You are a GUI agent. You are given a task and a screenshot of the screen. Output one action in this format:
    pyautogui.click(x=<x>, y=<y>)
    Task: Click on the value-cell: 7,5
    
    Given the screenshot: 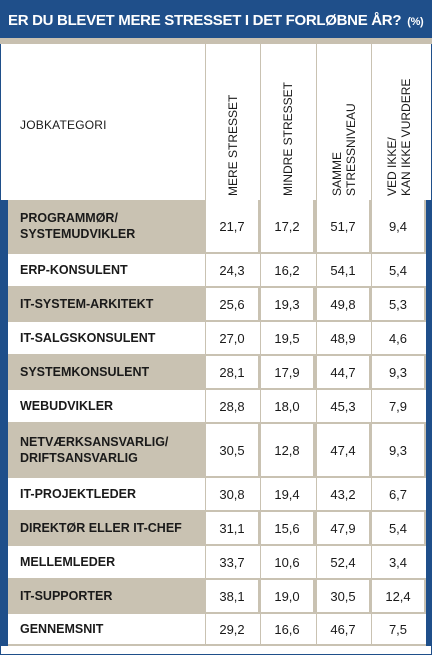 What is the action you would take?
    pyautogui.click(x=398, y=629)
    